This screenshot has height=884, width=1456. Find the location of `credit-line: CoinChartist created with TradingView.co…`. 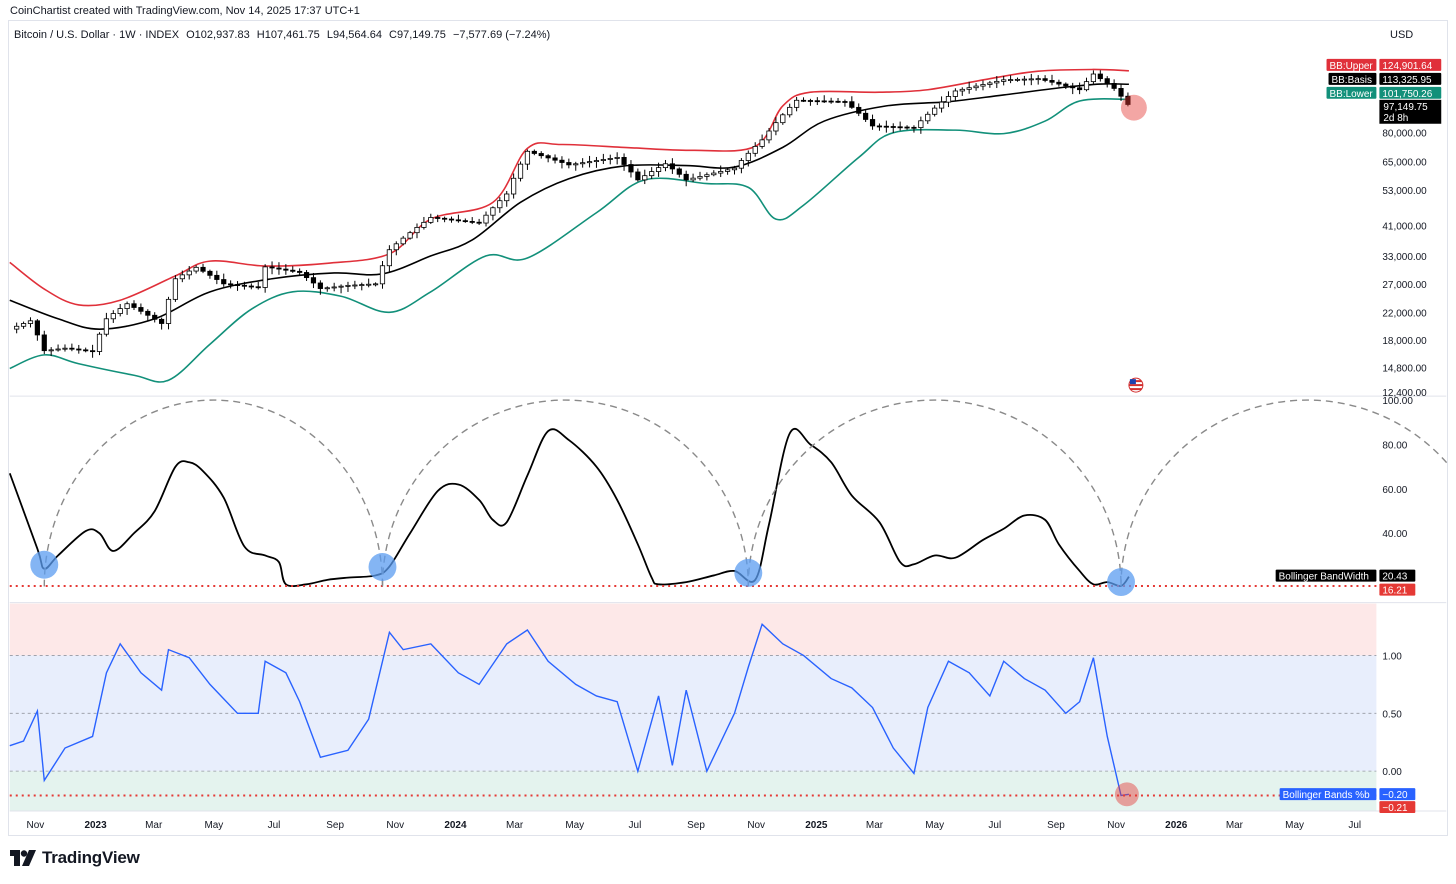

credit-line: CoinChartist created with TradingView.co… is located at coordinates (185, 11).